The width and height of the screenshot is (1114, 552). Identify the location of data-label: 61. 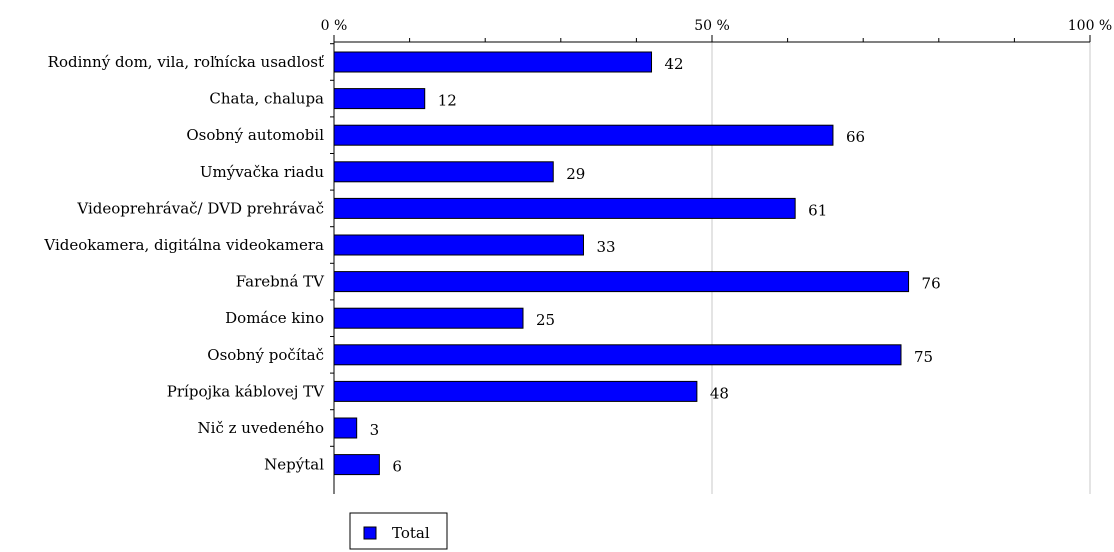
(817, 210).